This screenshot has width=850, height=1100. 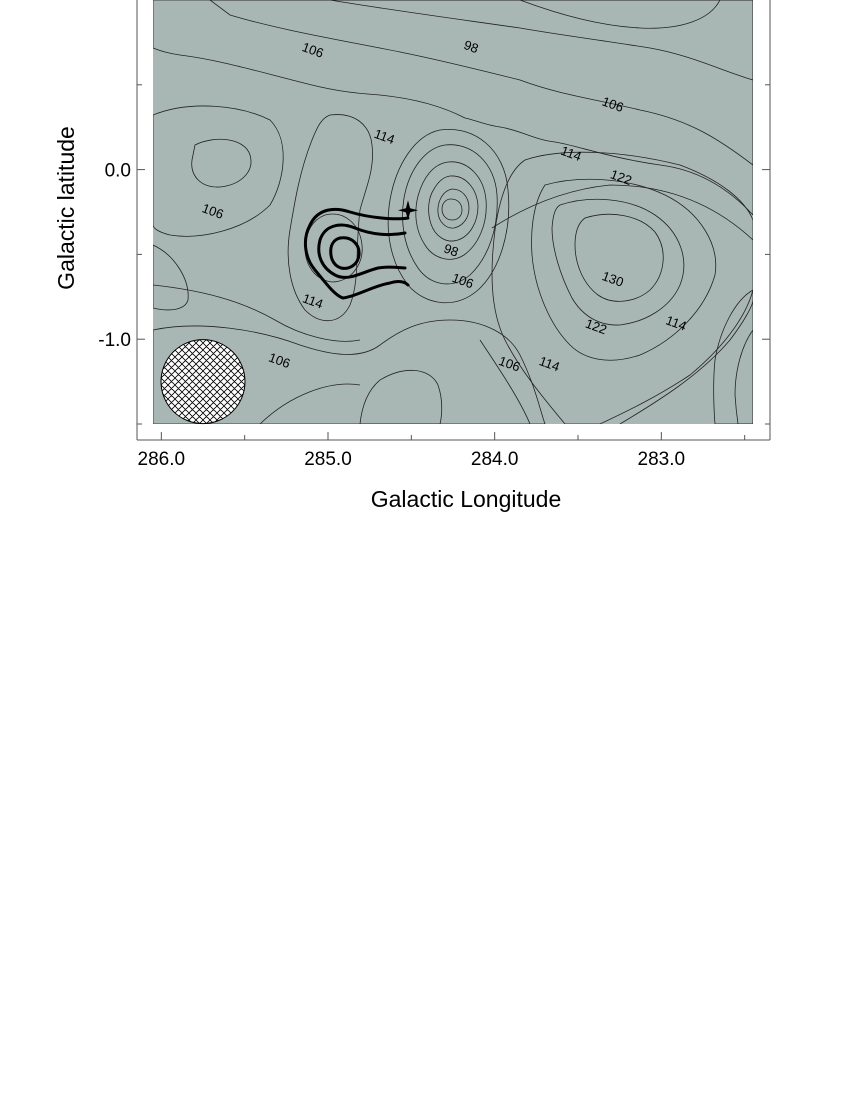 I want to click on field-level-106-east, so click(x=733, y=356).